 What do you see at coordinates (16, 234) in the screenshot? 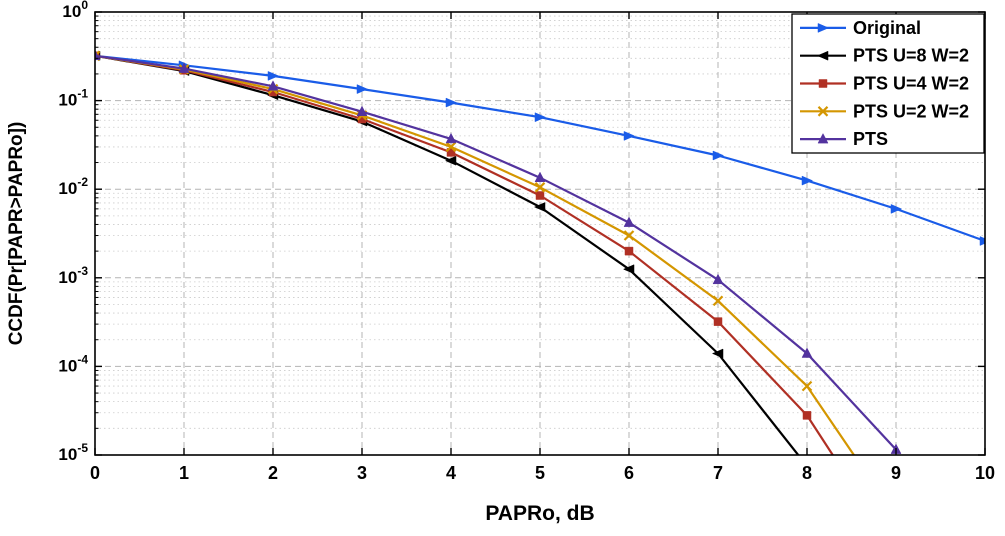
I see `y-axis-label: CCDF(Pr[PAPR>PAPRo])` at bounding box center [16, 234].